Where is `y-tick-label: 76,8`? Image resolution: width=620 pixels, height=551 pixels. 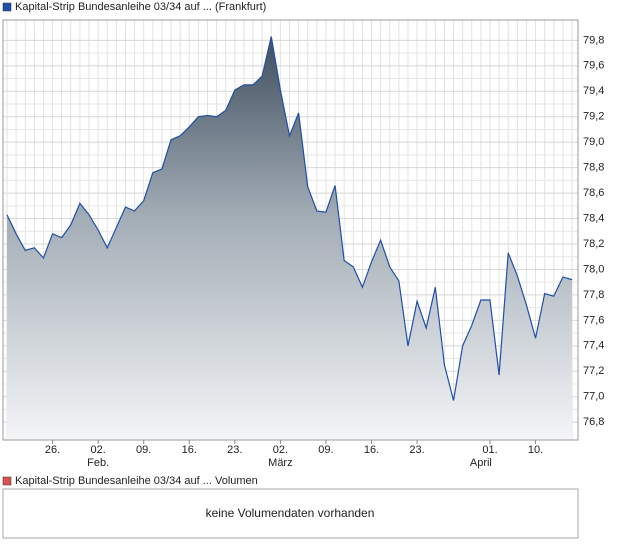 y-tick-label: 76,8 is located at coordinates (593, 422).